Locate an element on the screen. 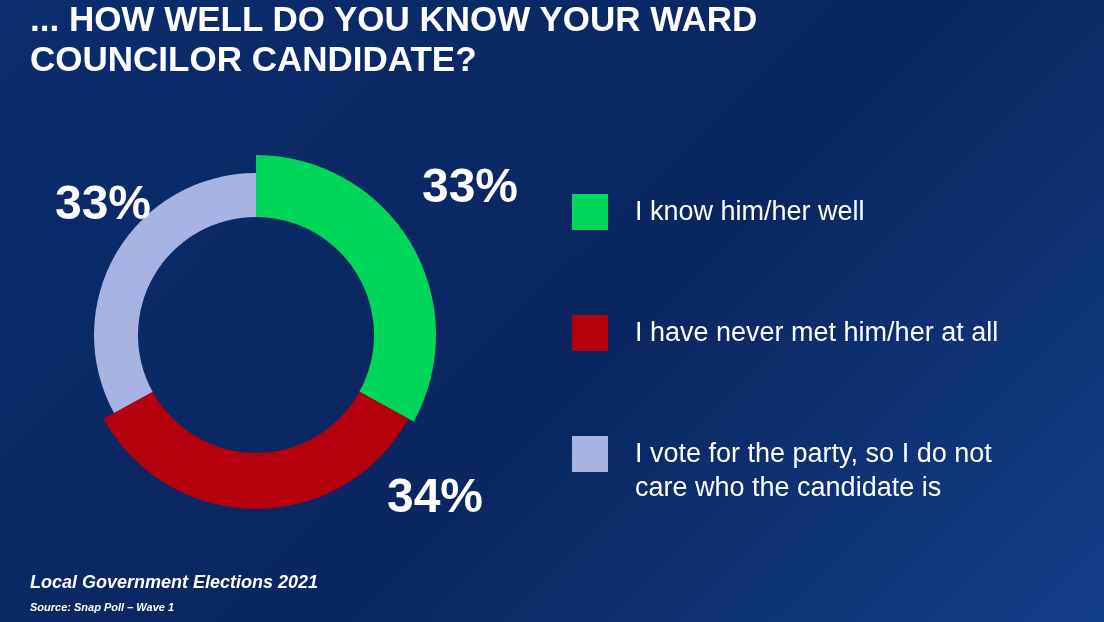  legend-label: I vote for the party, so I do not care who the candidate is is located at coordinates (814, 470).